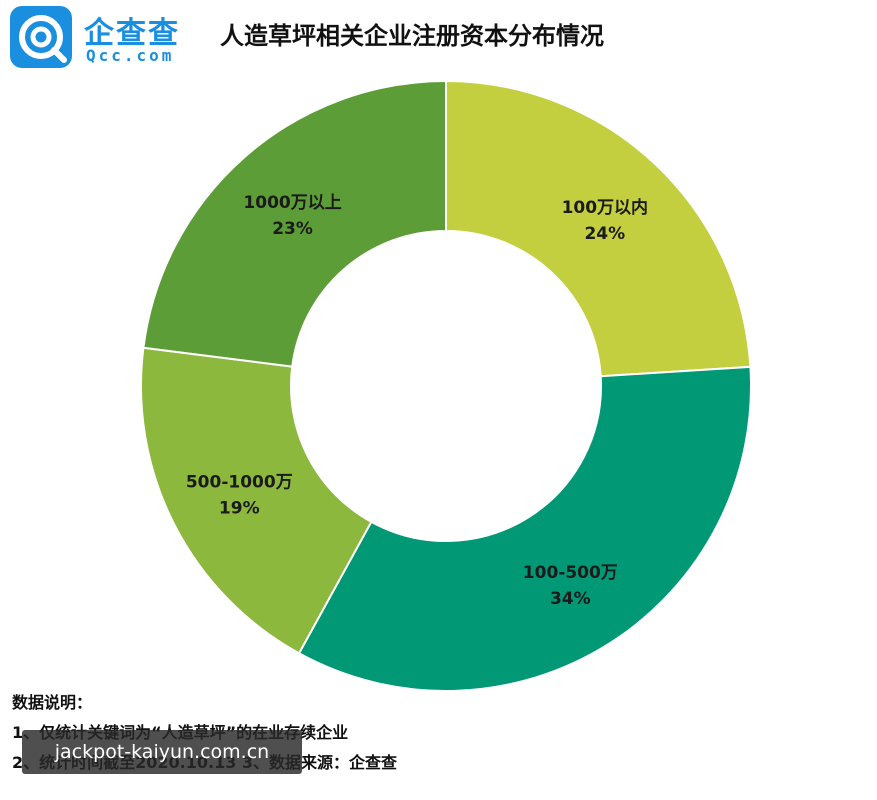 The image size is (877, 800). I want to click on slice-label-0: 100万以内, so click(605, 207).